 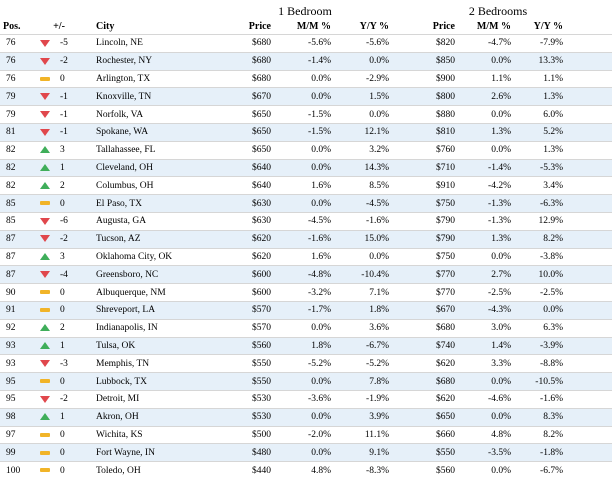 I want to click on column-header-yy-2br: Y/Y %, so click(x=548, y=26).